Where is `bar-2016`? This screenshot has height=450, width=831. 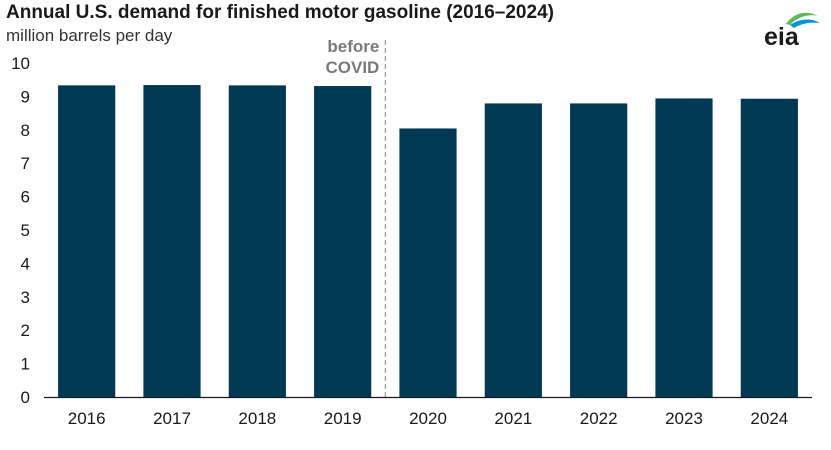
bar-2016 is located at coordinates (87, 241).